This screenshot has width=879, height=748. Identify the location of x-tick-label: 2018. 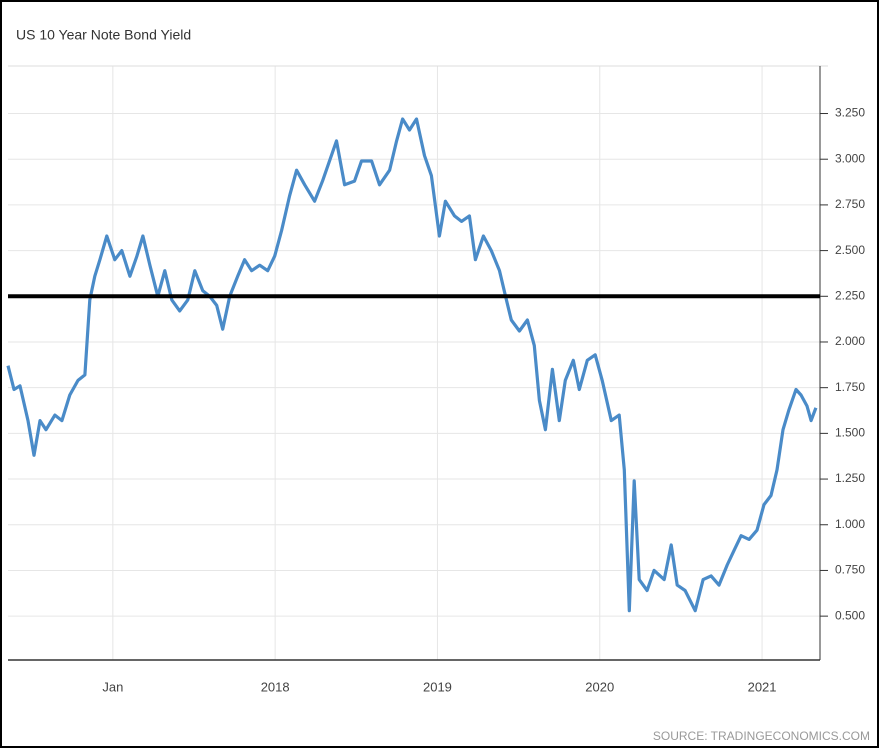
(275, 686).